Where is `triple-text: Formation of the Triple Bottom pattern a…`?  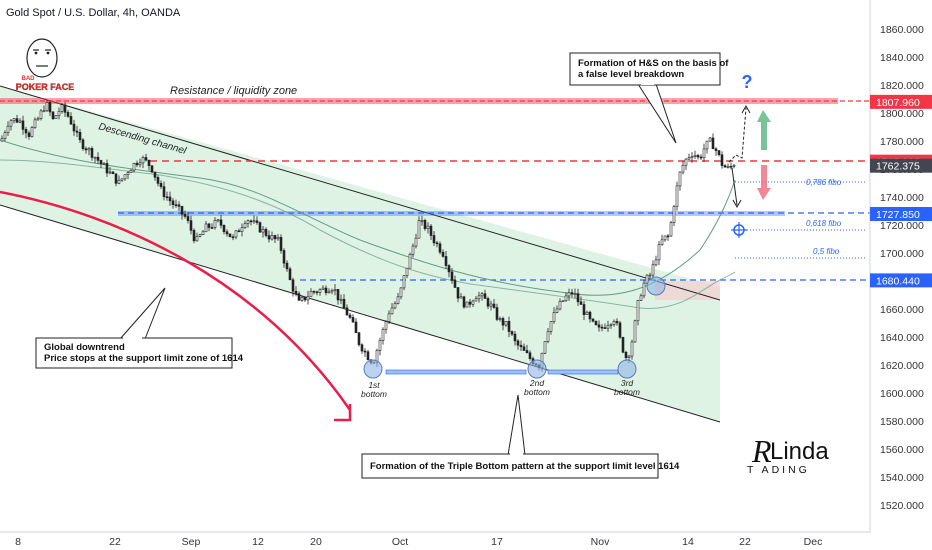
triple-text: Formation of the Triple Bottom pattern a… is located at coordinates (525, 466).